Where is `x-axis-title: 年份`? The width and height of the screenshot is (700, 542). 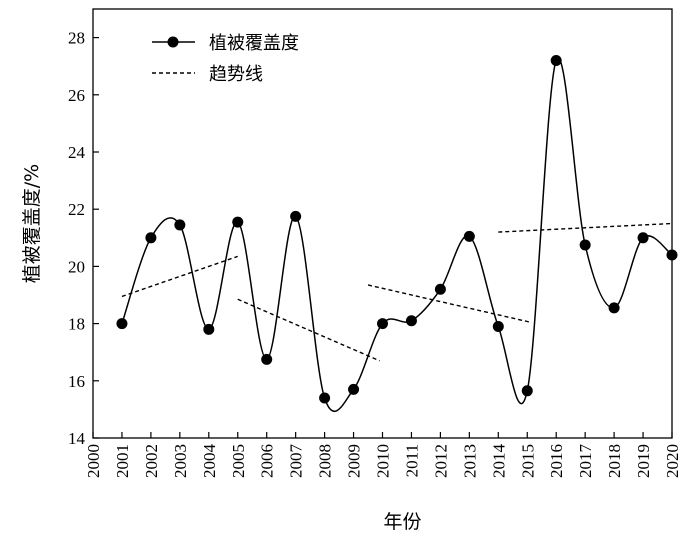 x-axis-title: 年份 is located at coordinates (402, 522).